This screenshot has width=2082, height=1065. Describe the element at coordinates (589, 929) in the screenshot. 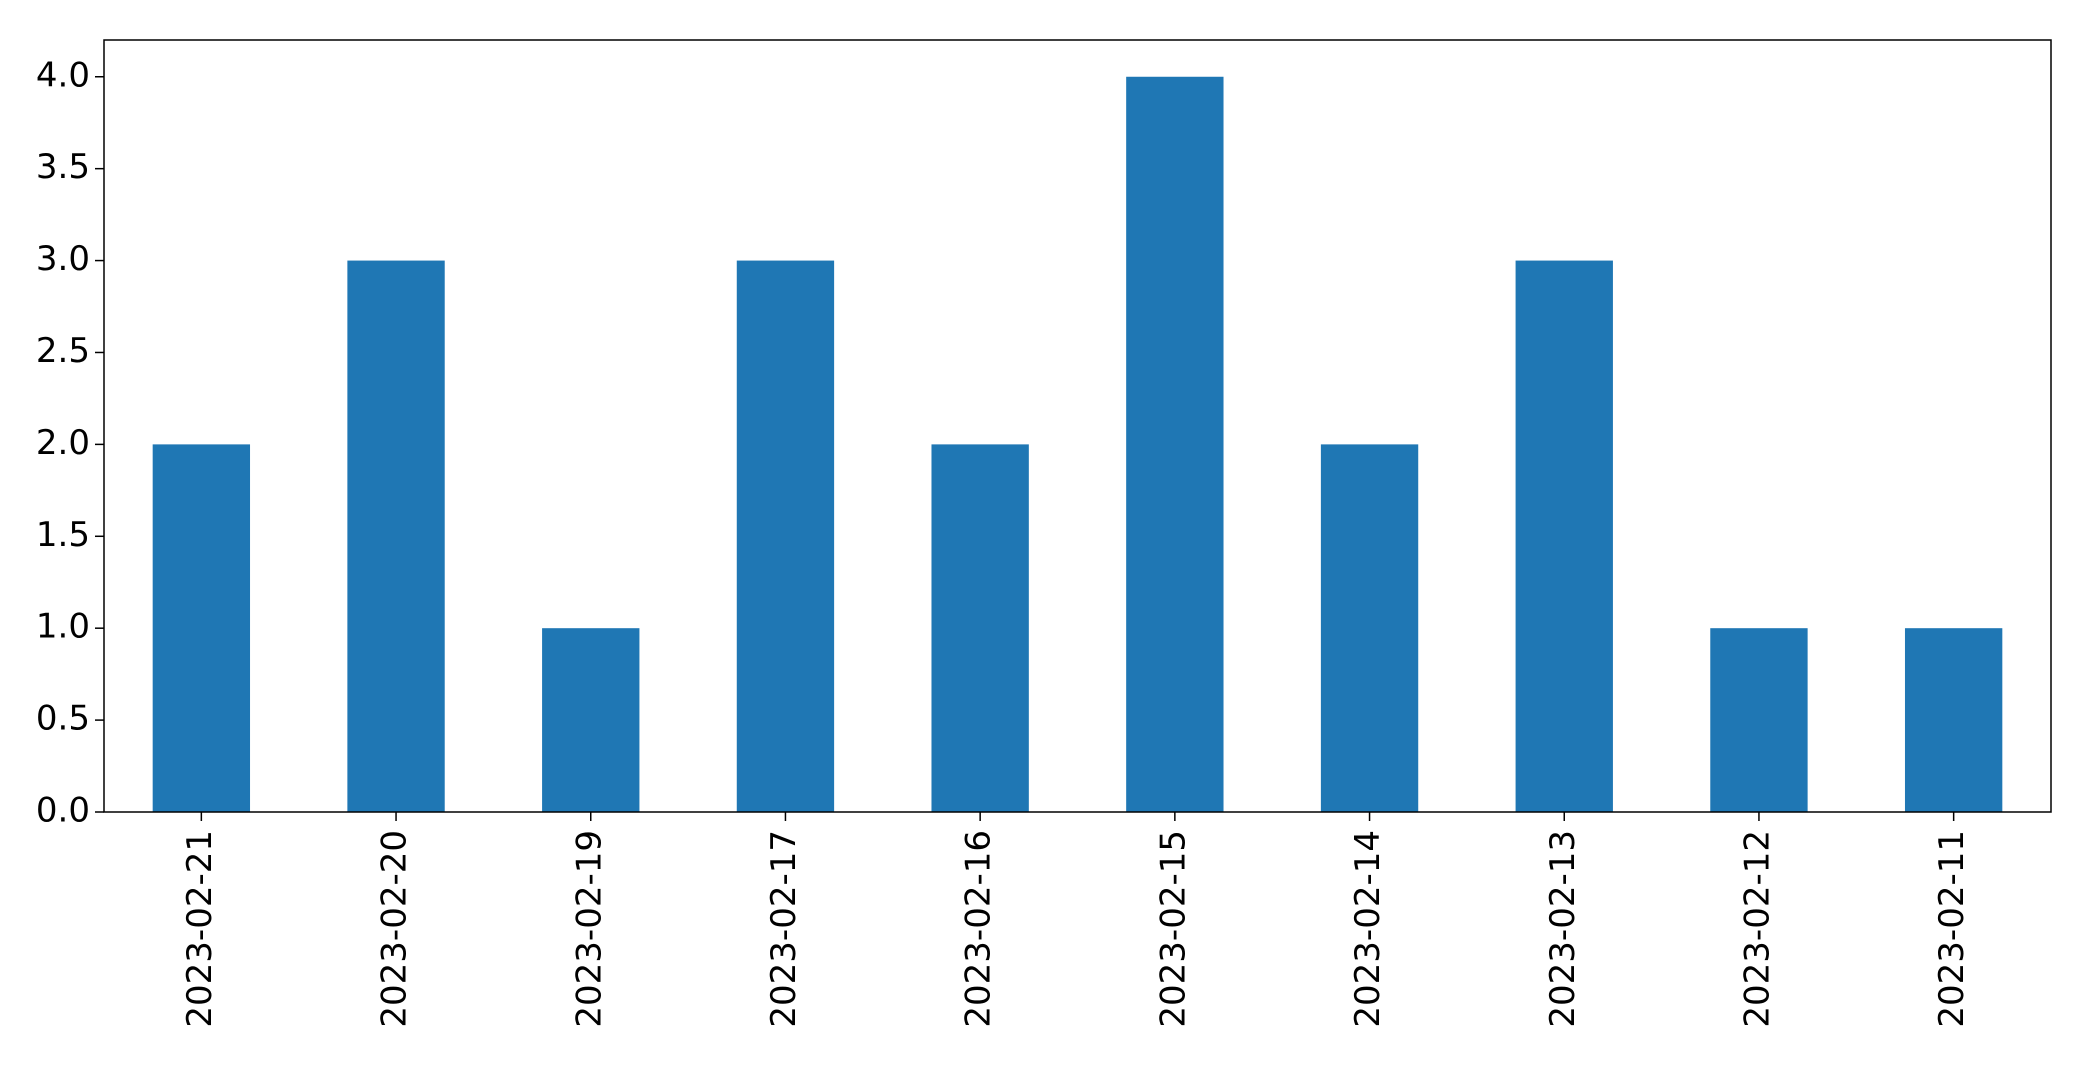

I see `x-tick-label: 2023-02-19` at that location.